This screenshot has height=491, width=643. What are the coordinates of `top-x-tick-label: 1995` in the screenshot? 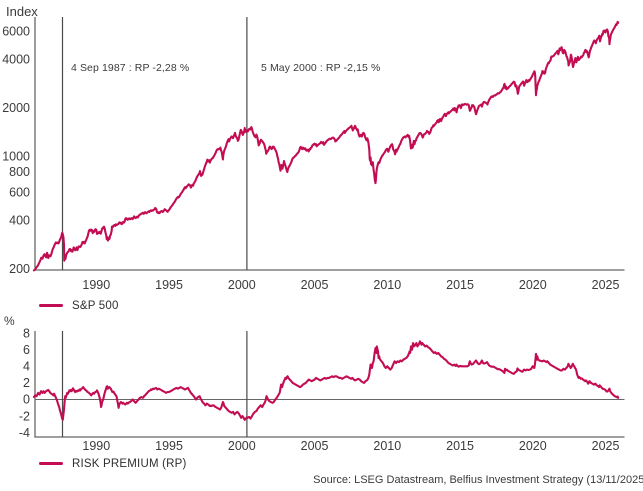 It's located at (169, 285).